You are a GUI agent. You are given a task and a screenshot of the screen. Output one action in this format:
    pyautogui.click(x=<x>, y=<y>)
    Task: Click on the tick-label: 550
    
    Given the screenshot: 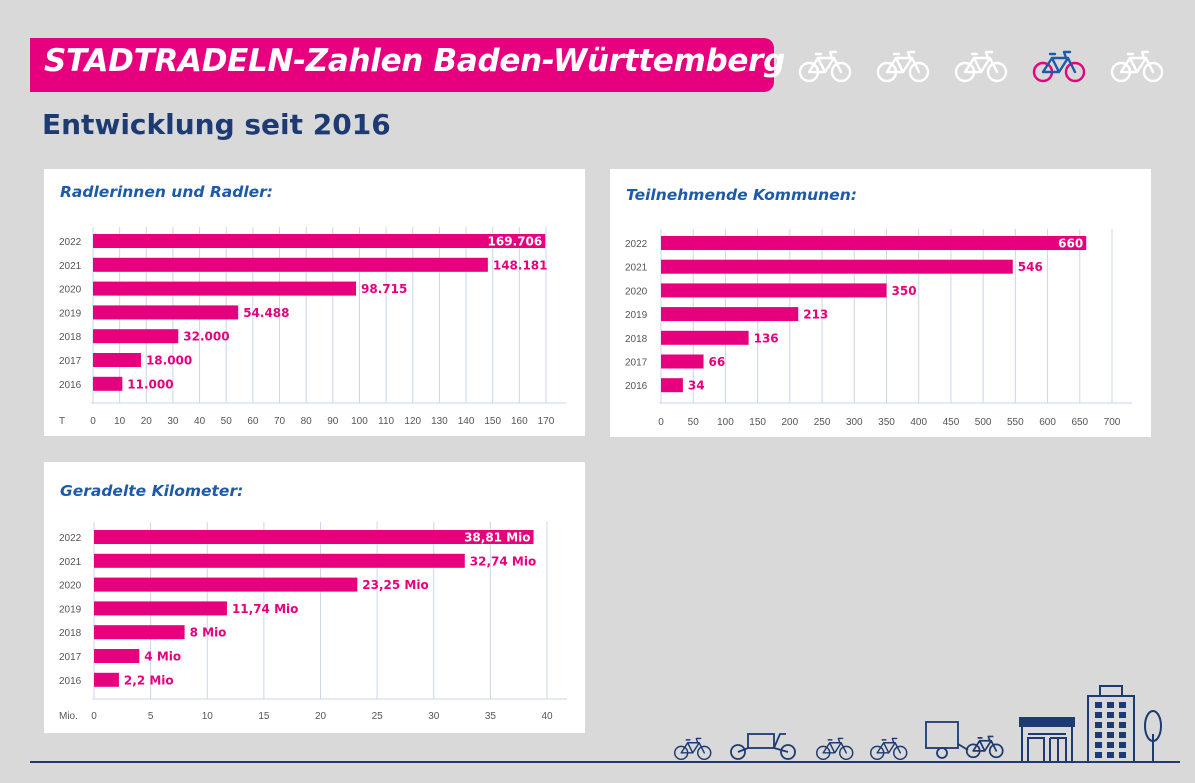 What is the action you would take?
    pyautogui.click(x=1015, y=422)
    